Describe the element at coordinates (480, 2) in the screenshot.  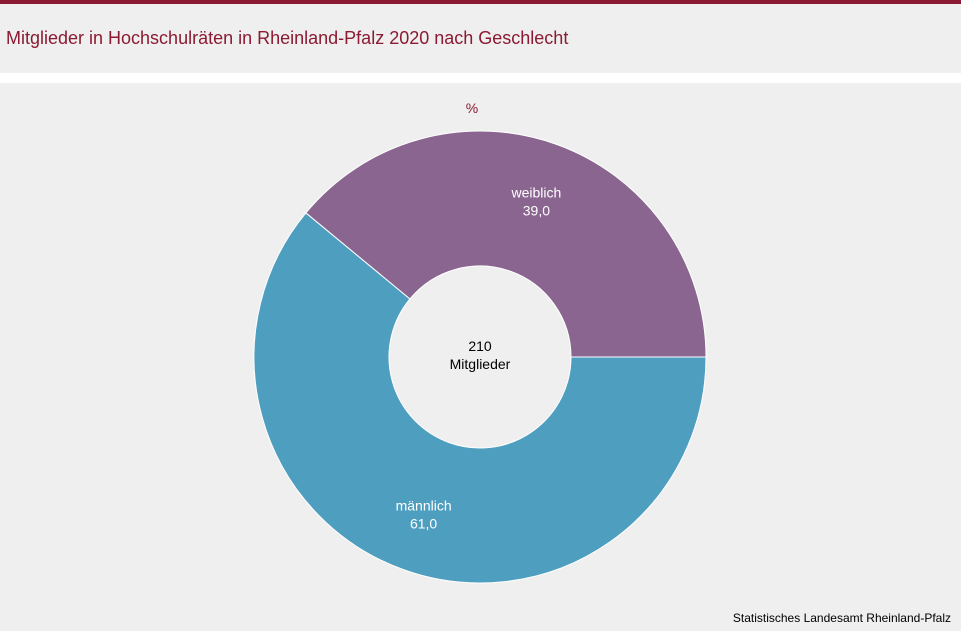
I see `top-accent-bar` at that location.